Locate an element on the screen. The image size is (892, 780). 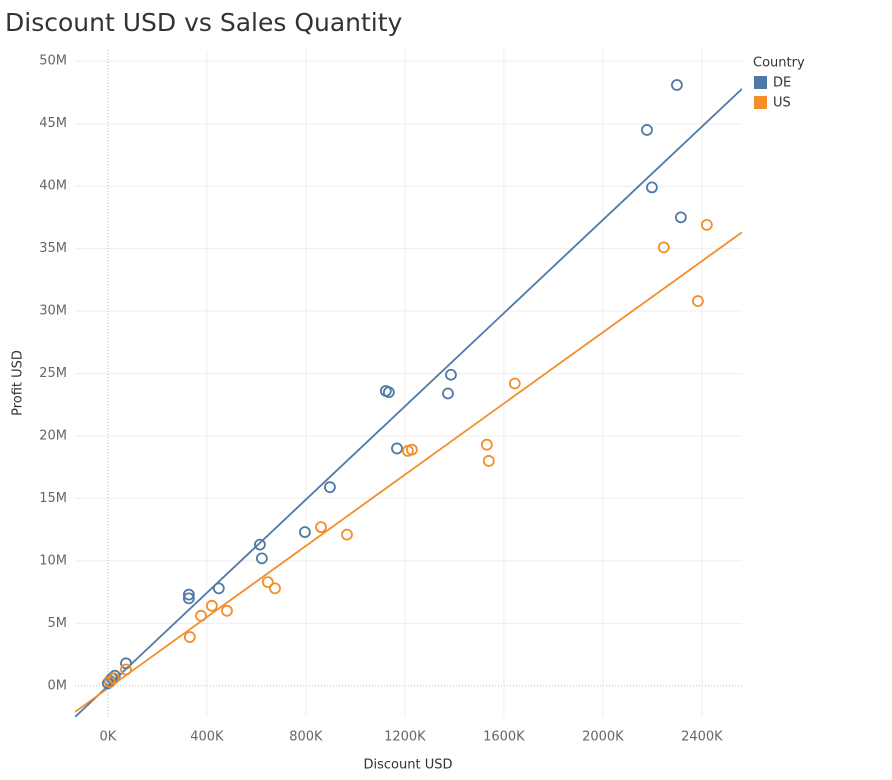
legend-label: US is located at coordinates (782, 103).